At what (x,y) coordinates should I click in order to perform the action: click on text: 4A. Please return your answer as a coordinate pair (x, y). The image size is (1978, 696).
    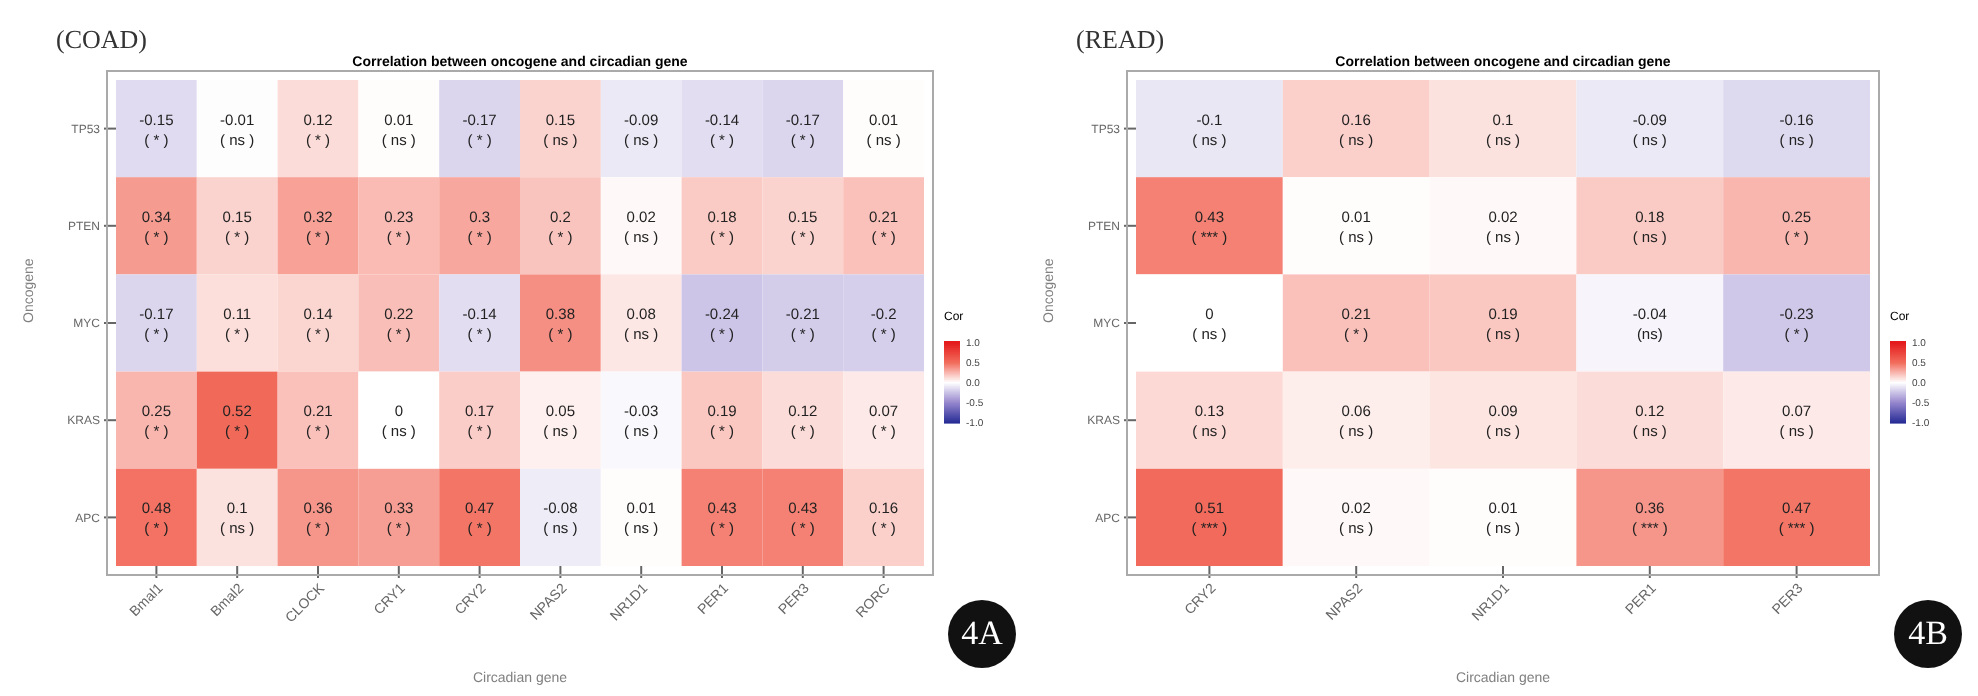
    Looking at the image, I should click on (982, 634).